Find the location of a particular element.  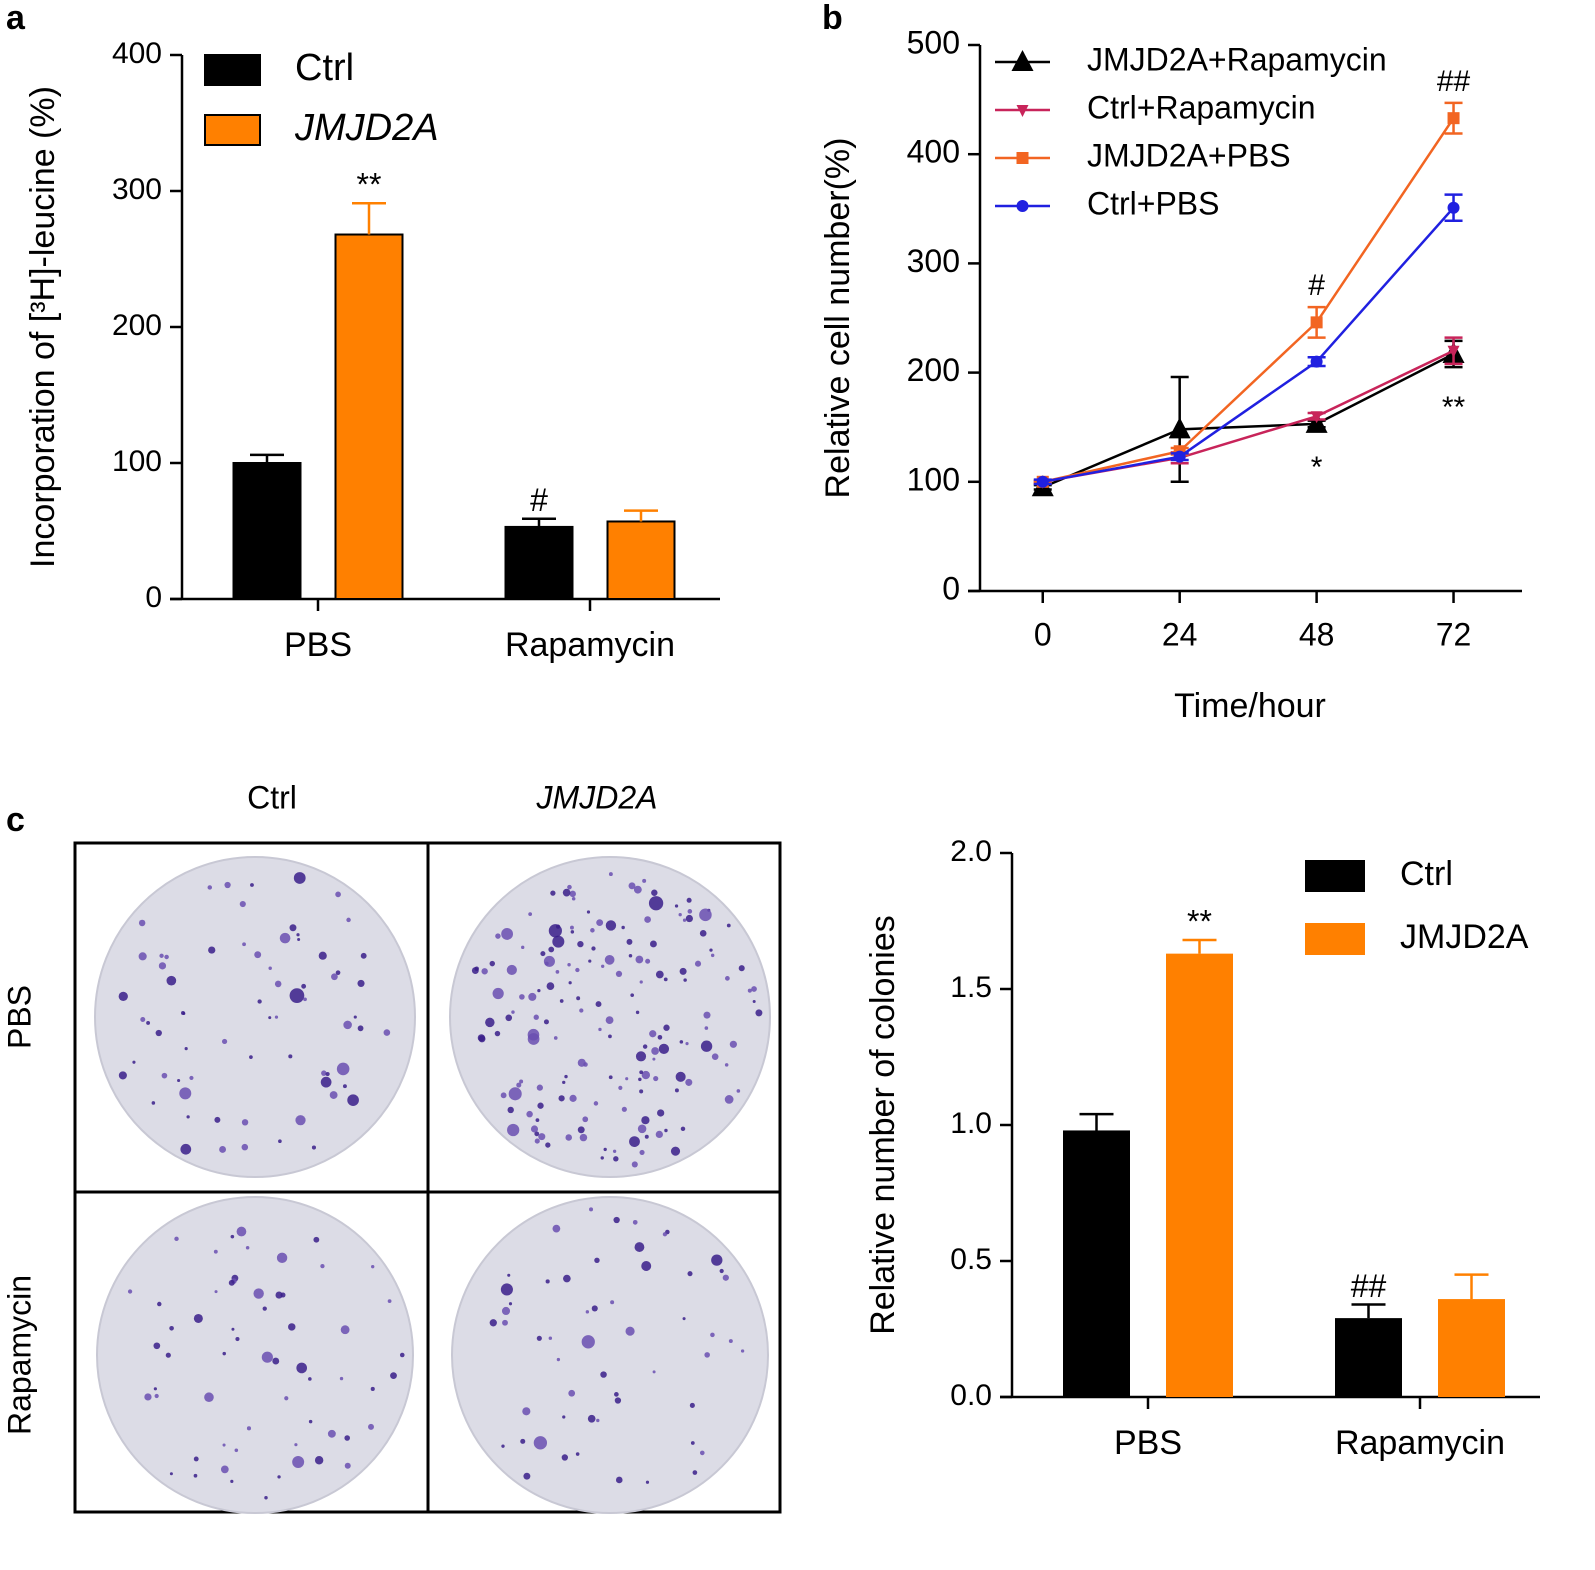

annotation: # is located at coordinates (1316, 285).